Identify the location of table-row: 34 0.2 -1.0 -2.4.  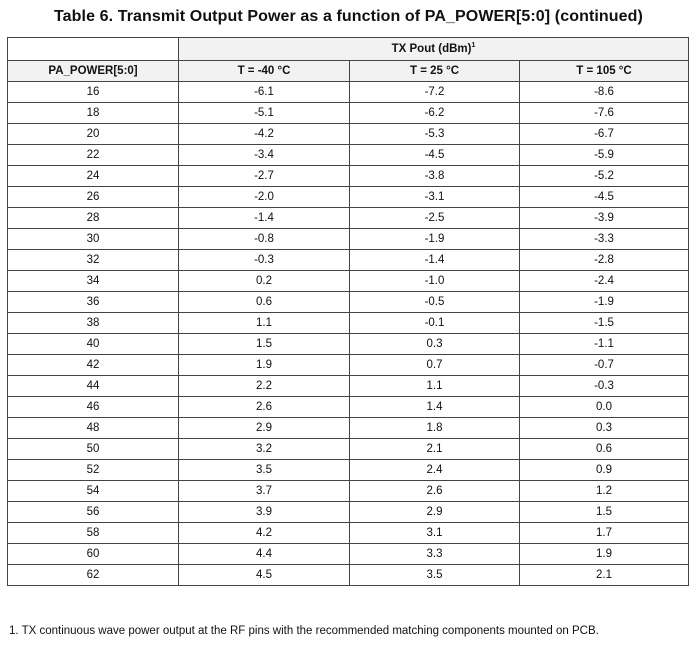
(348, 281).